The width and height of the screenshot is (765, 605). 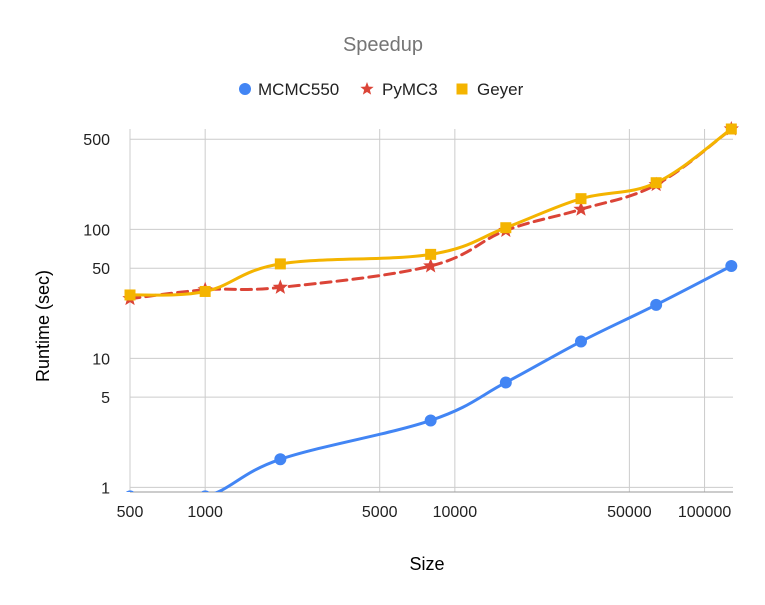 I want to click on x-tick-label-5000: 5000, so click(x=380, y=512).